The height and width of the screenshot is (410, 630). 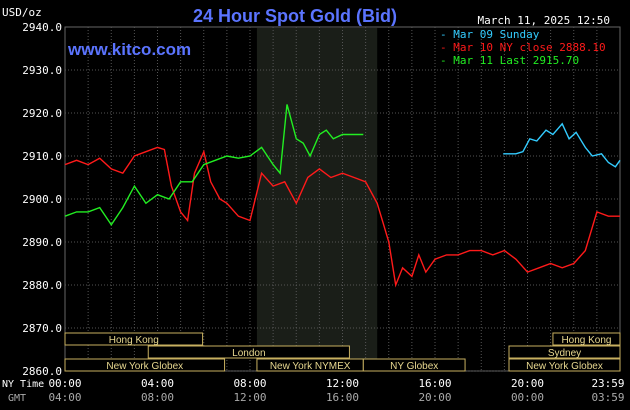 What do you see at coordinates (434, 397) in the screenshot?
I see `x-tick-gmt: 20:00` at bounding box center [434, 397].